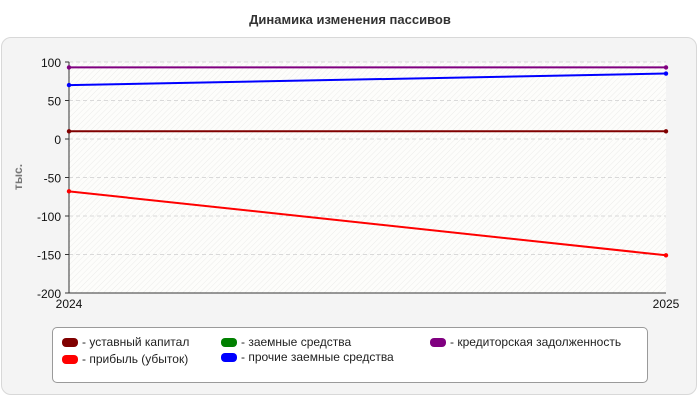 The height and width of the screenshot is (400, 700). I want to click on legend-item-3: - прочие заемные средства, so click(307, 357).